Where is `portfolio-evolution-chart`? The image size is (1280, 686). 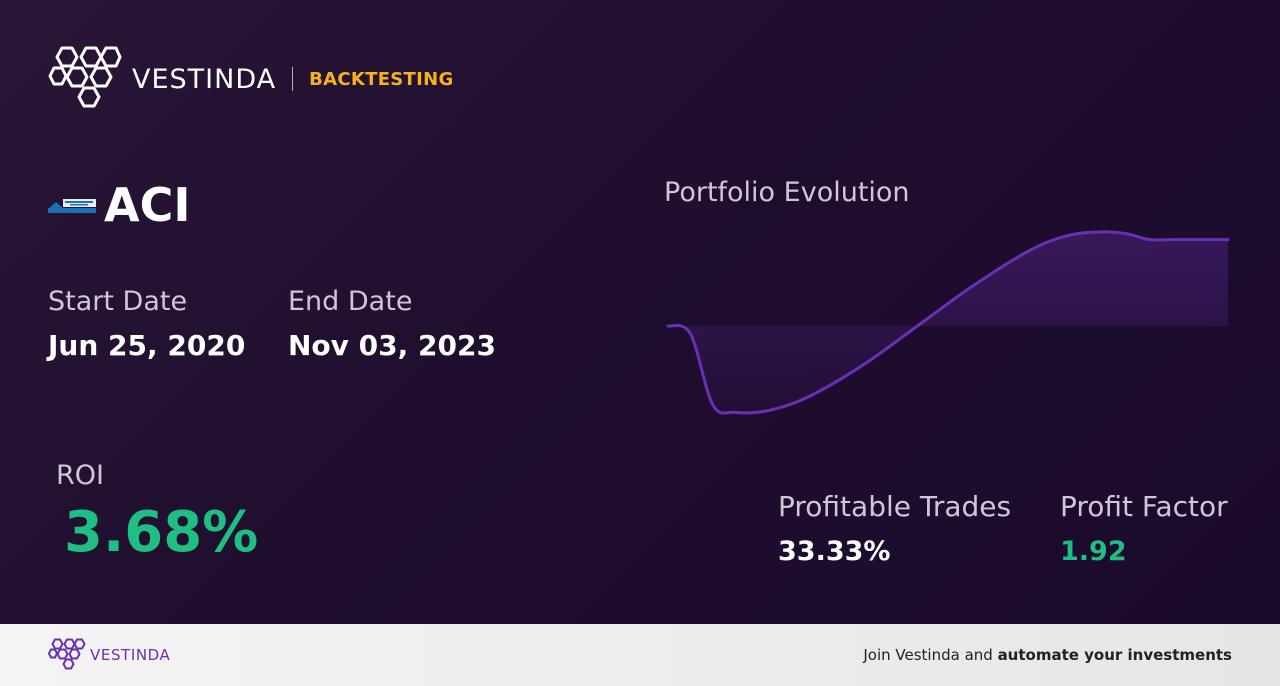 portfolio-evolution-chart is located at coordinates (948, 322).